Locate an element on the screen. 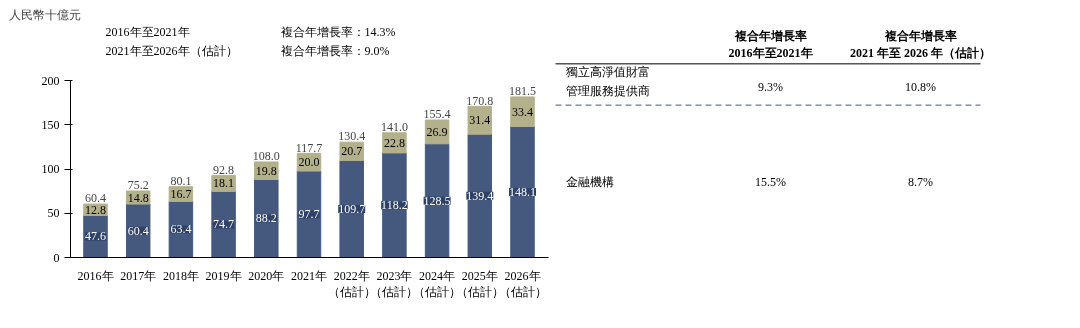 This screenshot has width=1080, height=328. data-label: 22.8 is located at coordinates (394, 142).